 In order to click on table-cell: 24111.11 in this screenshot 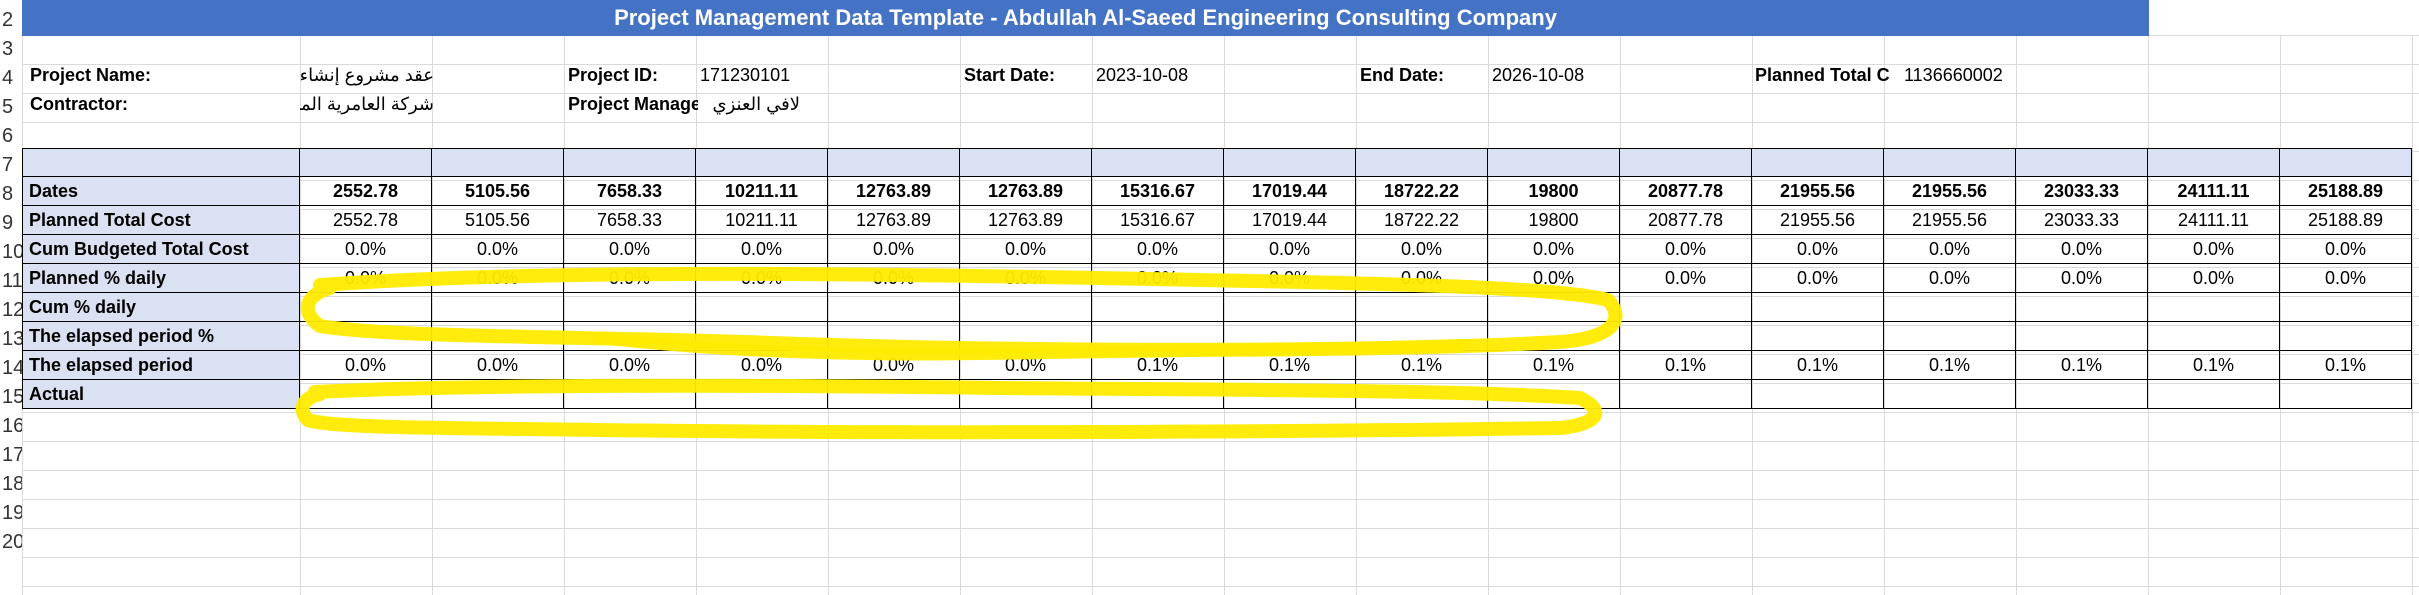, I will do `click(2214, 191)`.